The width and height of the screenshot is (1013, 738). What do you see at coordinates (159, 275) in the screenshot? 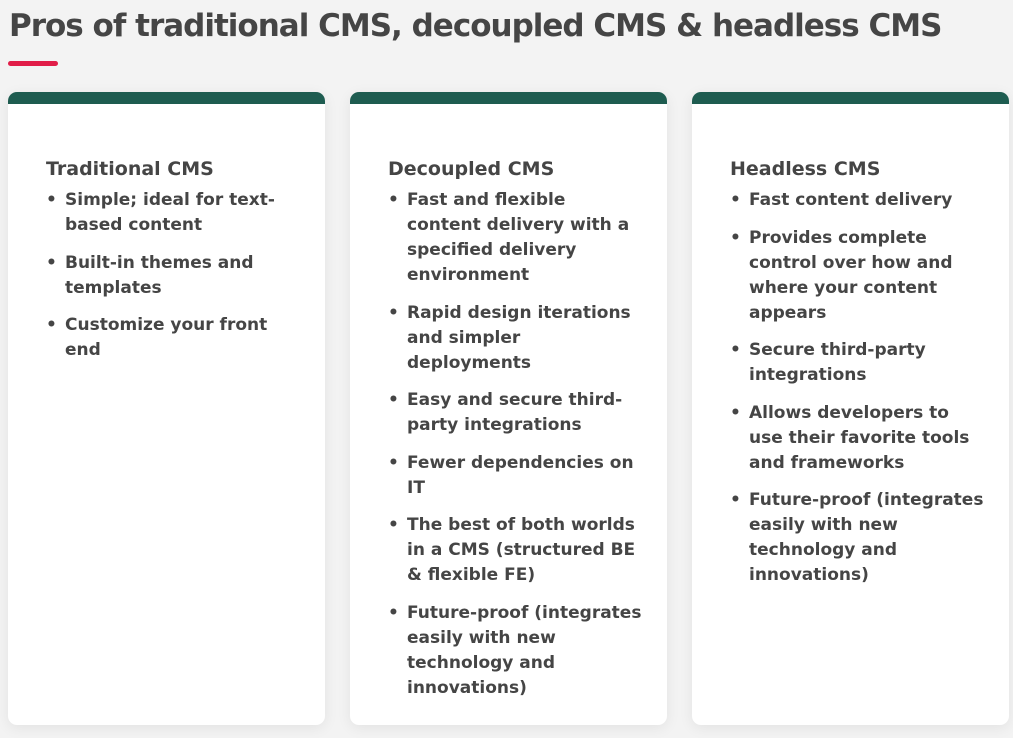
I see `list-item-text: Built-in themes and templates` at bounding box center [159, 275].